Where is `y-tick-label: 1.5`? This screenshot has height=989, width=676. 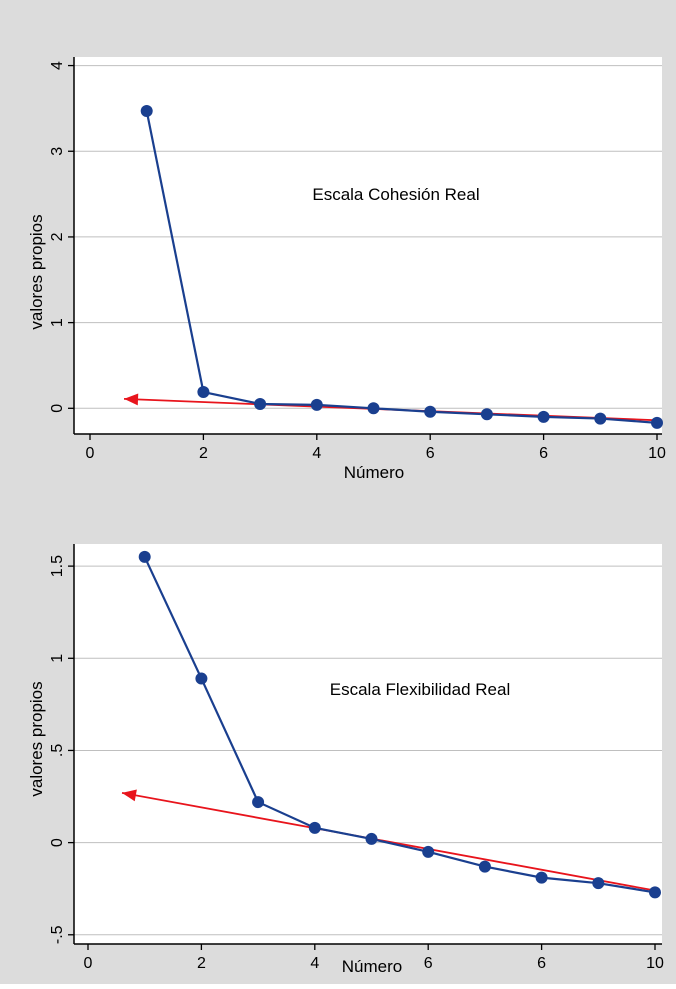 y-tick-label: 1.5 is located at coordinates (57, 566).